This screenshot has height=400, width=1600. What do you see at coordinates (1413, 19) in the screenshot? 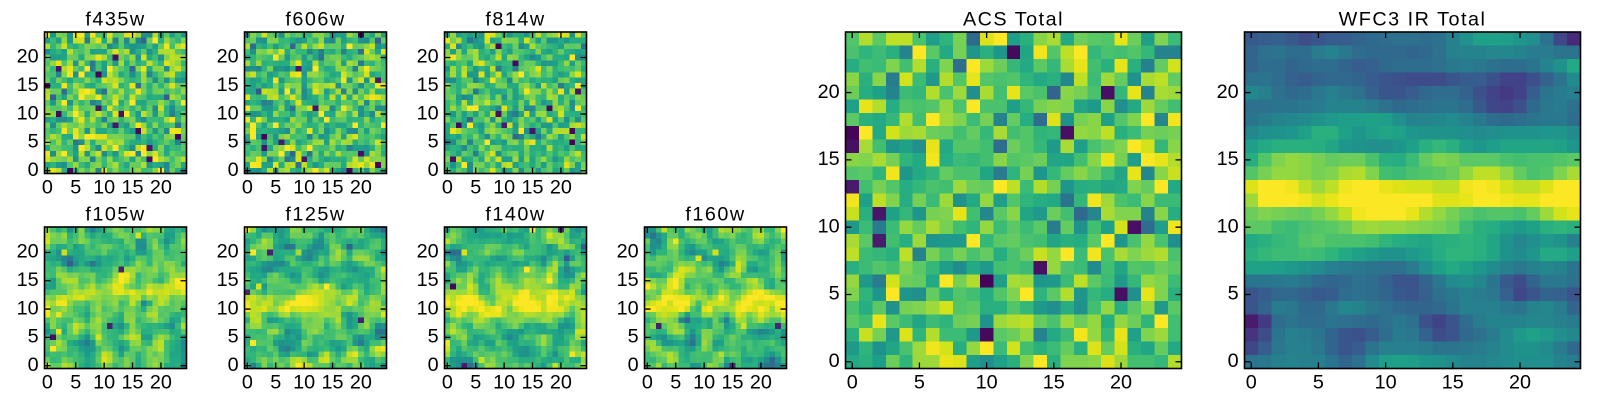
I see `svg-text: WFC3 IR Total` at bounding box center [1413, 19].